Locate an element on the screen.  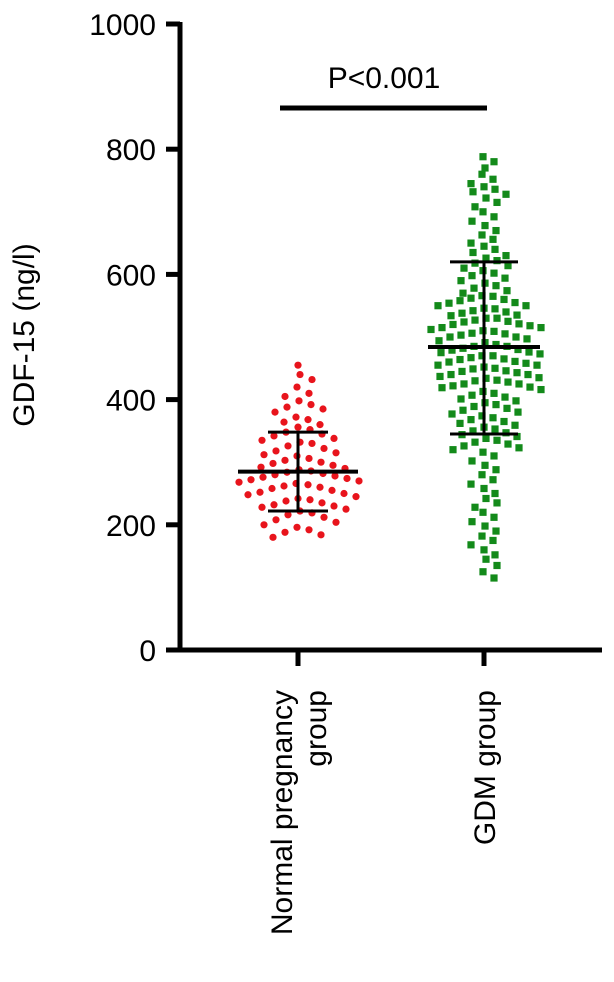
x-category-label: GDM group is located at coordinates (485, 767).